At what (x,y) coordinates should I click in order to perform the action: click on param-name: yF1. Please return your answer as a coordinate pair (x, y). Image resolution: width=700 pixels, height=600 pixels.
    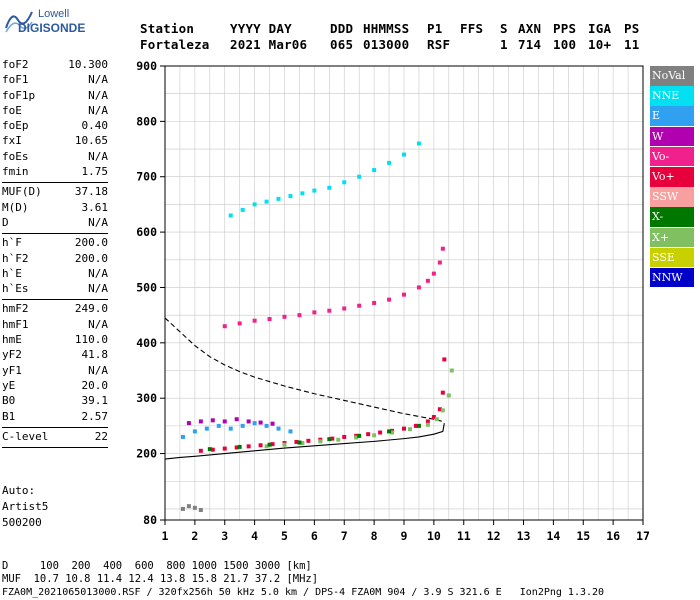
    Looking at the image, I should click on (12, 370).